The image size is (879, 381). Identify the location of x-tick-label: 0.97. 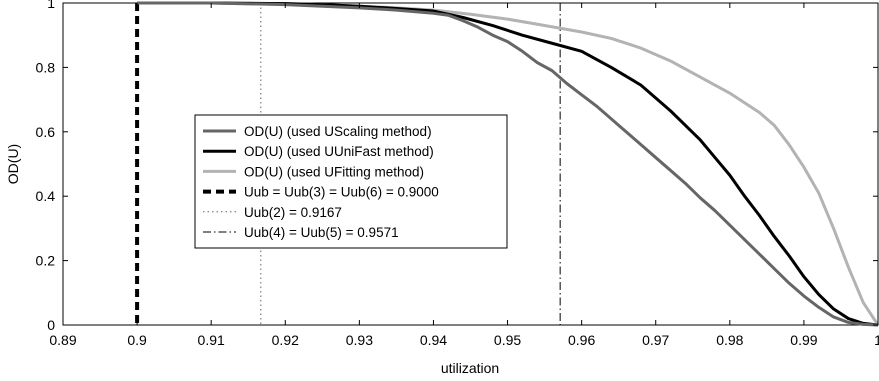
(655, 340).